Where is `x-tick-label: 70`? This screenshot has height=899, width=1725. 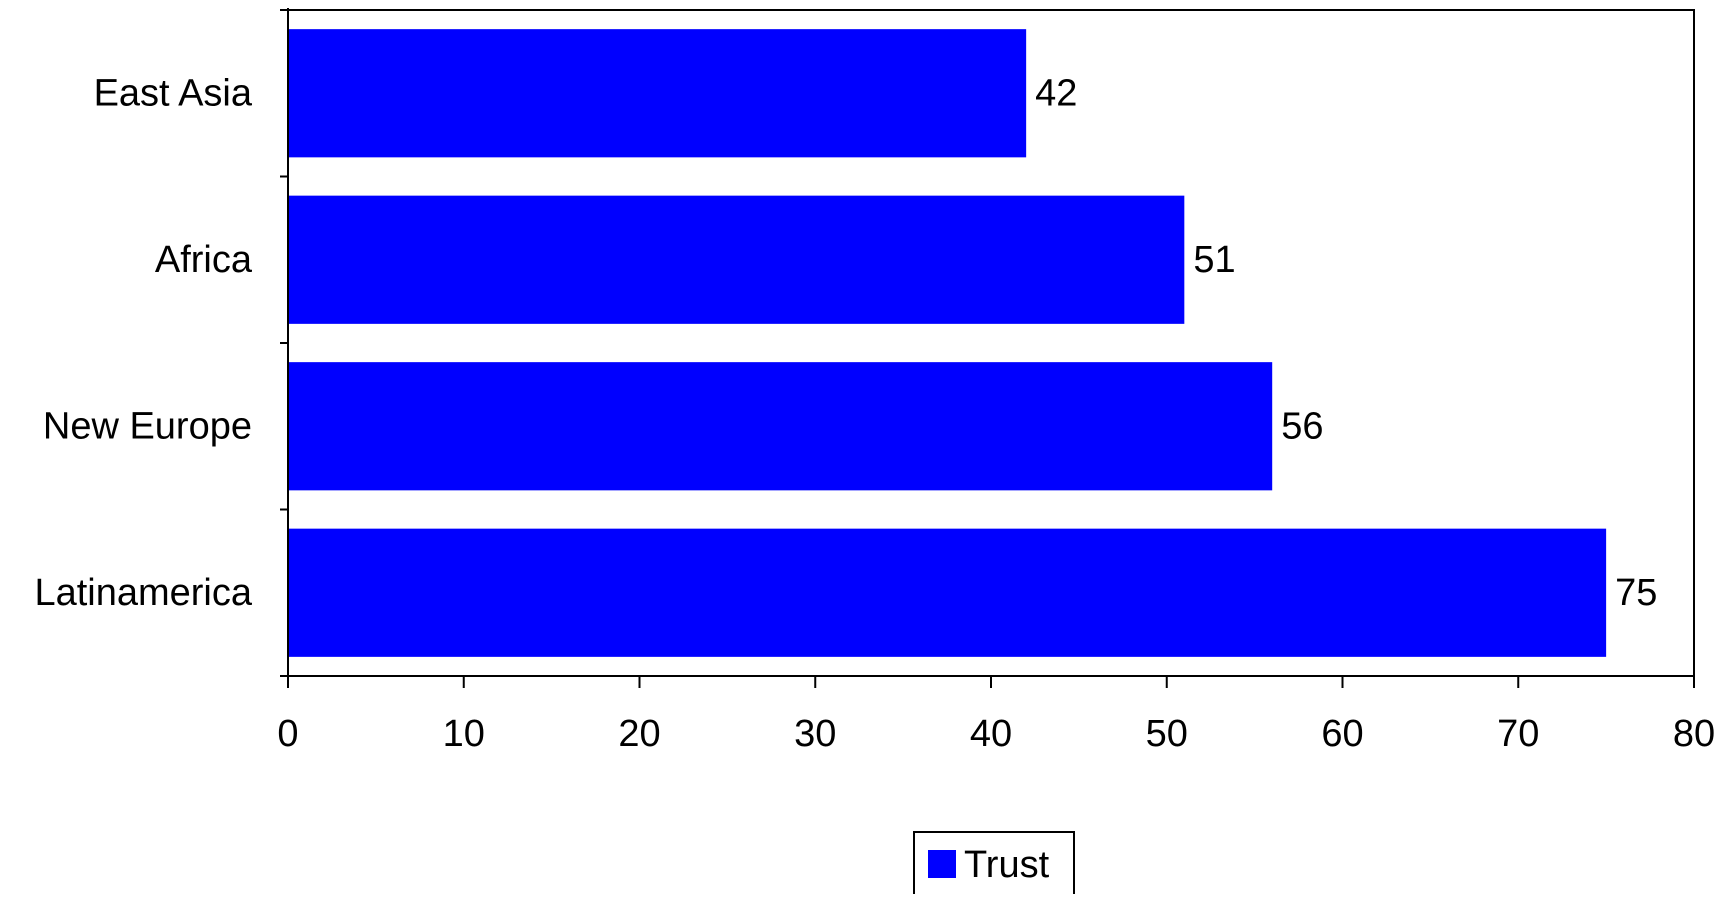
x-tick-label: 70 is located at coordinates (1518, 734).